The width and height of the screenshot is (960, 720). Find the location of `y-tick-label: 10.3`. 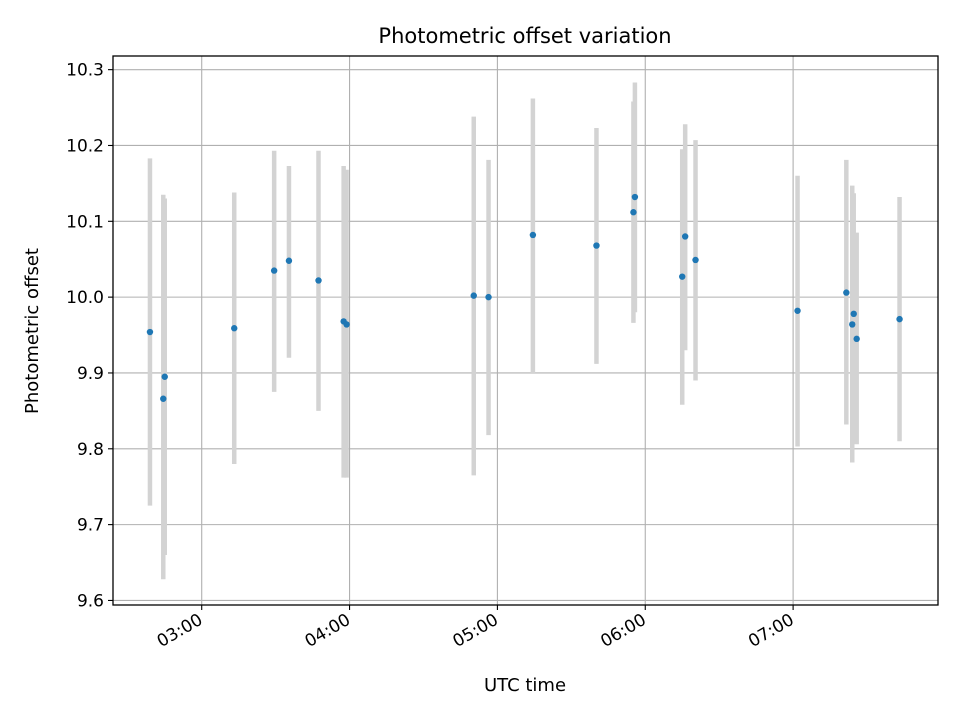

y-tick-label: 10.3 is located at coordinates (85, 71).